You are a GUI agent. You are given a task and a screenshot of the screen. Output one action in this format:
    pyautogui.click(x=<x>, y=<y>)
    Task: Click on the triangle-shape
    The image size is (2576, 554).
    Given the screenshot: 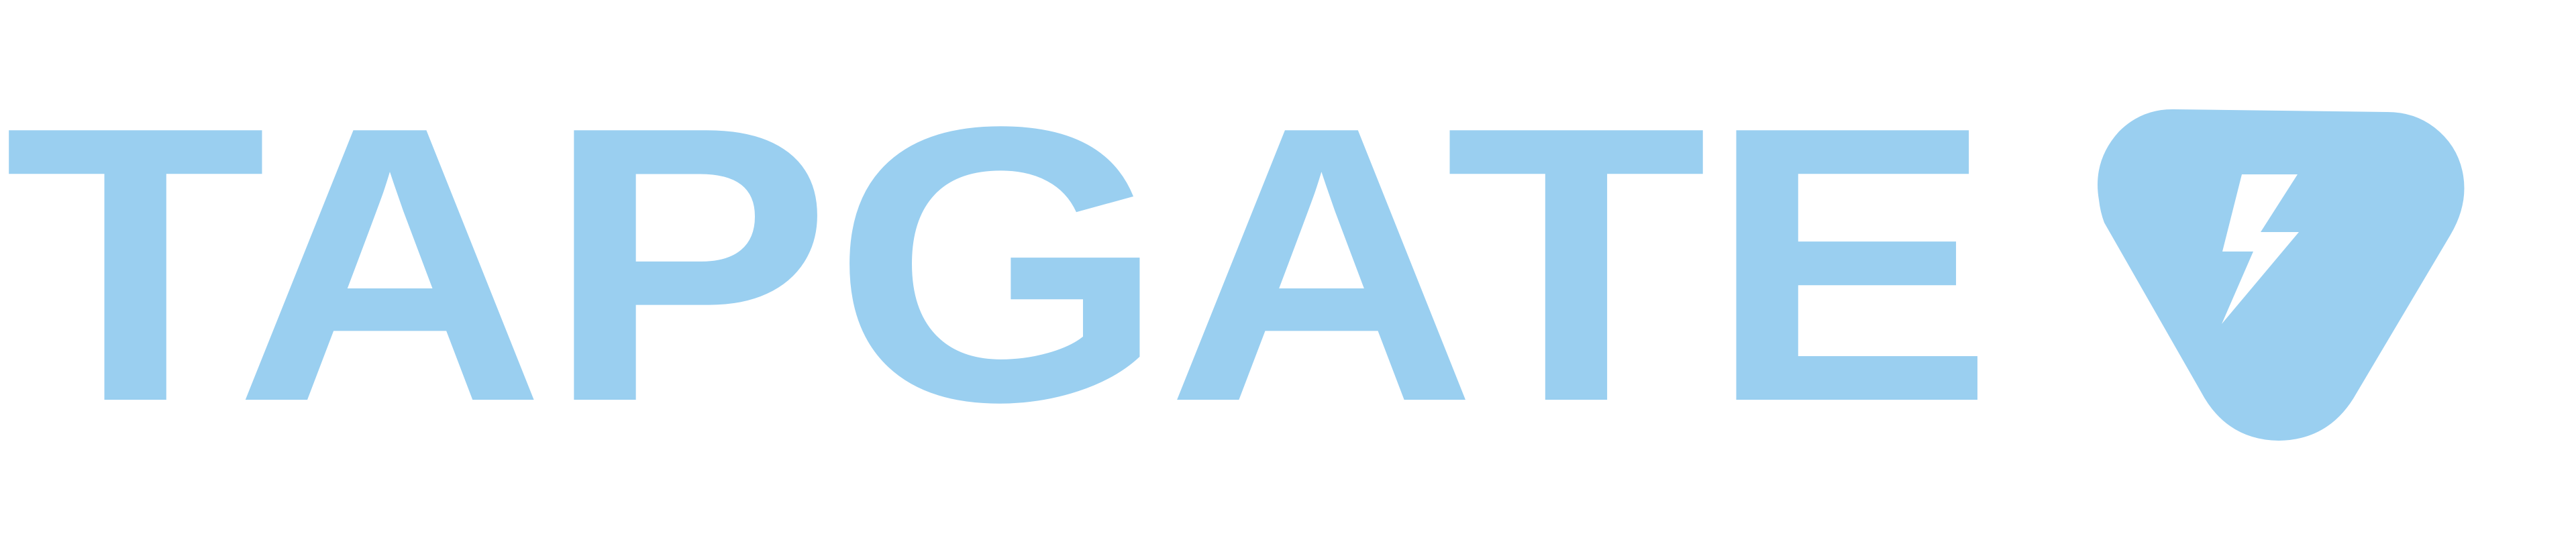 What is the action you would take?
    pyautogui.click(x=2281, y=275)
    